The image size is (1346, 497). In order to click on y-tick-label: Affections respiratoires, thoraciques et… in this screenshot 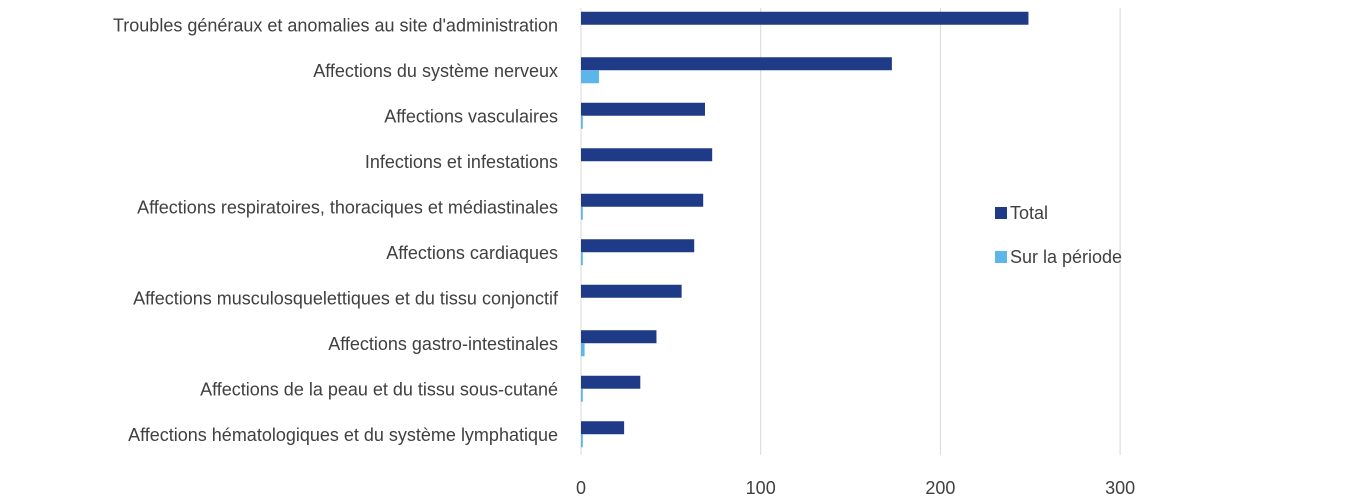, I will do `click(347, 208)`.